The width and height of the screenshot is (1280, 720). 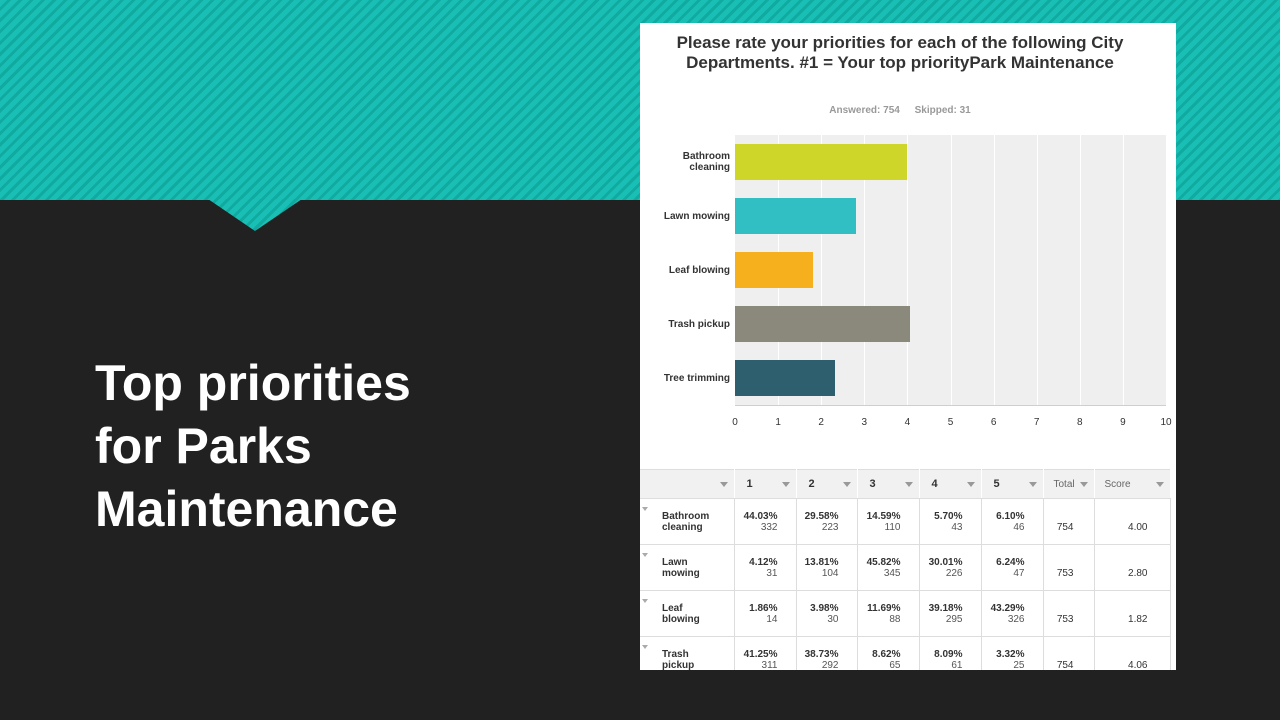 I want to click on y-tick-label: Leaf blowing, so click(x=699, y=270).